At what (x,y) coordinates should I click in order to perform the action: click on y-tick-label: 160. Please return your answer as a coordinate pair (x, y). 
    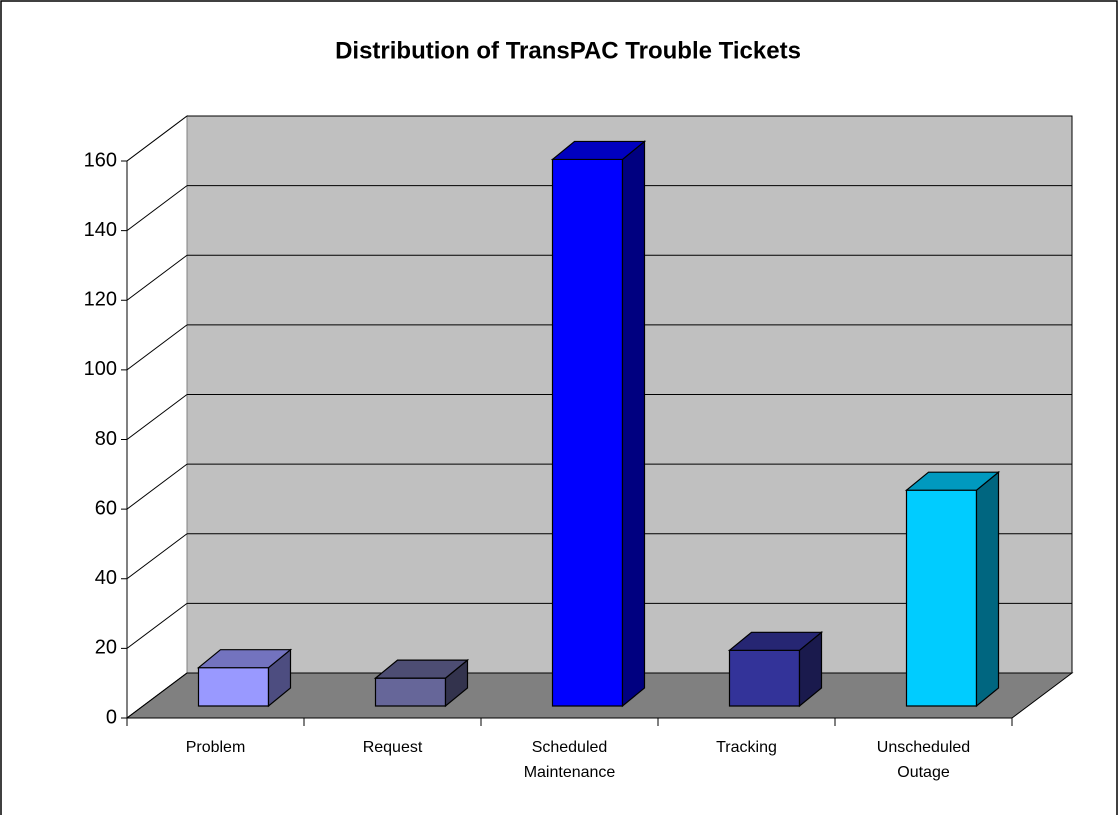
    Looking at the image, I should click on (100, 160).